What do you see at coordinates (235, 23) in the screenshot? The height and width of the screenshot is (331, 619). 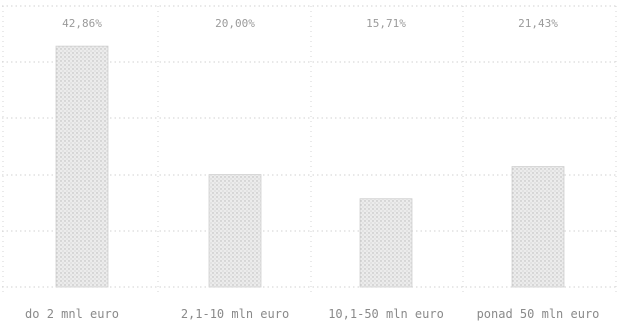 I see `value-label-2: 20,00%` at bounding box center [235, 23].